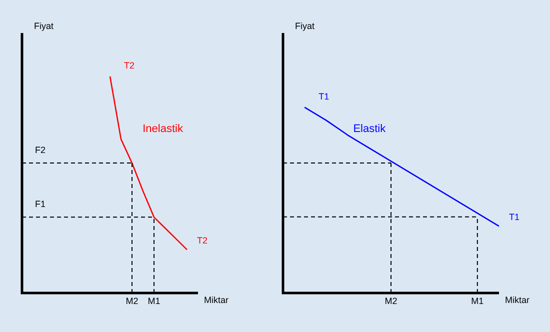 Image resolution: width=550 pixels, height=332 pixels. What do you see at coordinates (202, 241) in the screenshot?
I see `series-label: T2` at bounding box center [202, 241].